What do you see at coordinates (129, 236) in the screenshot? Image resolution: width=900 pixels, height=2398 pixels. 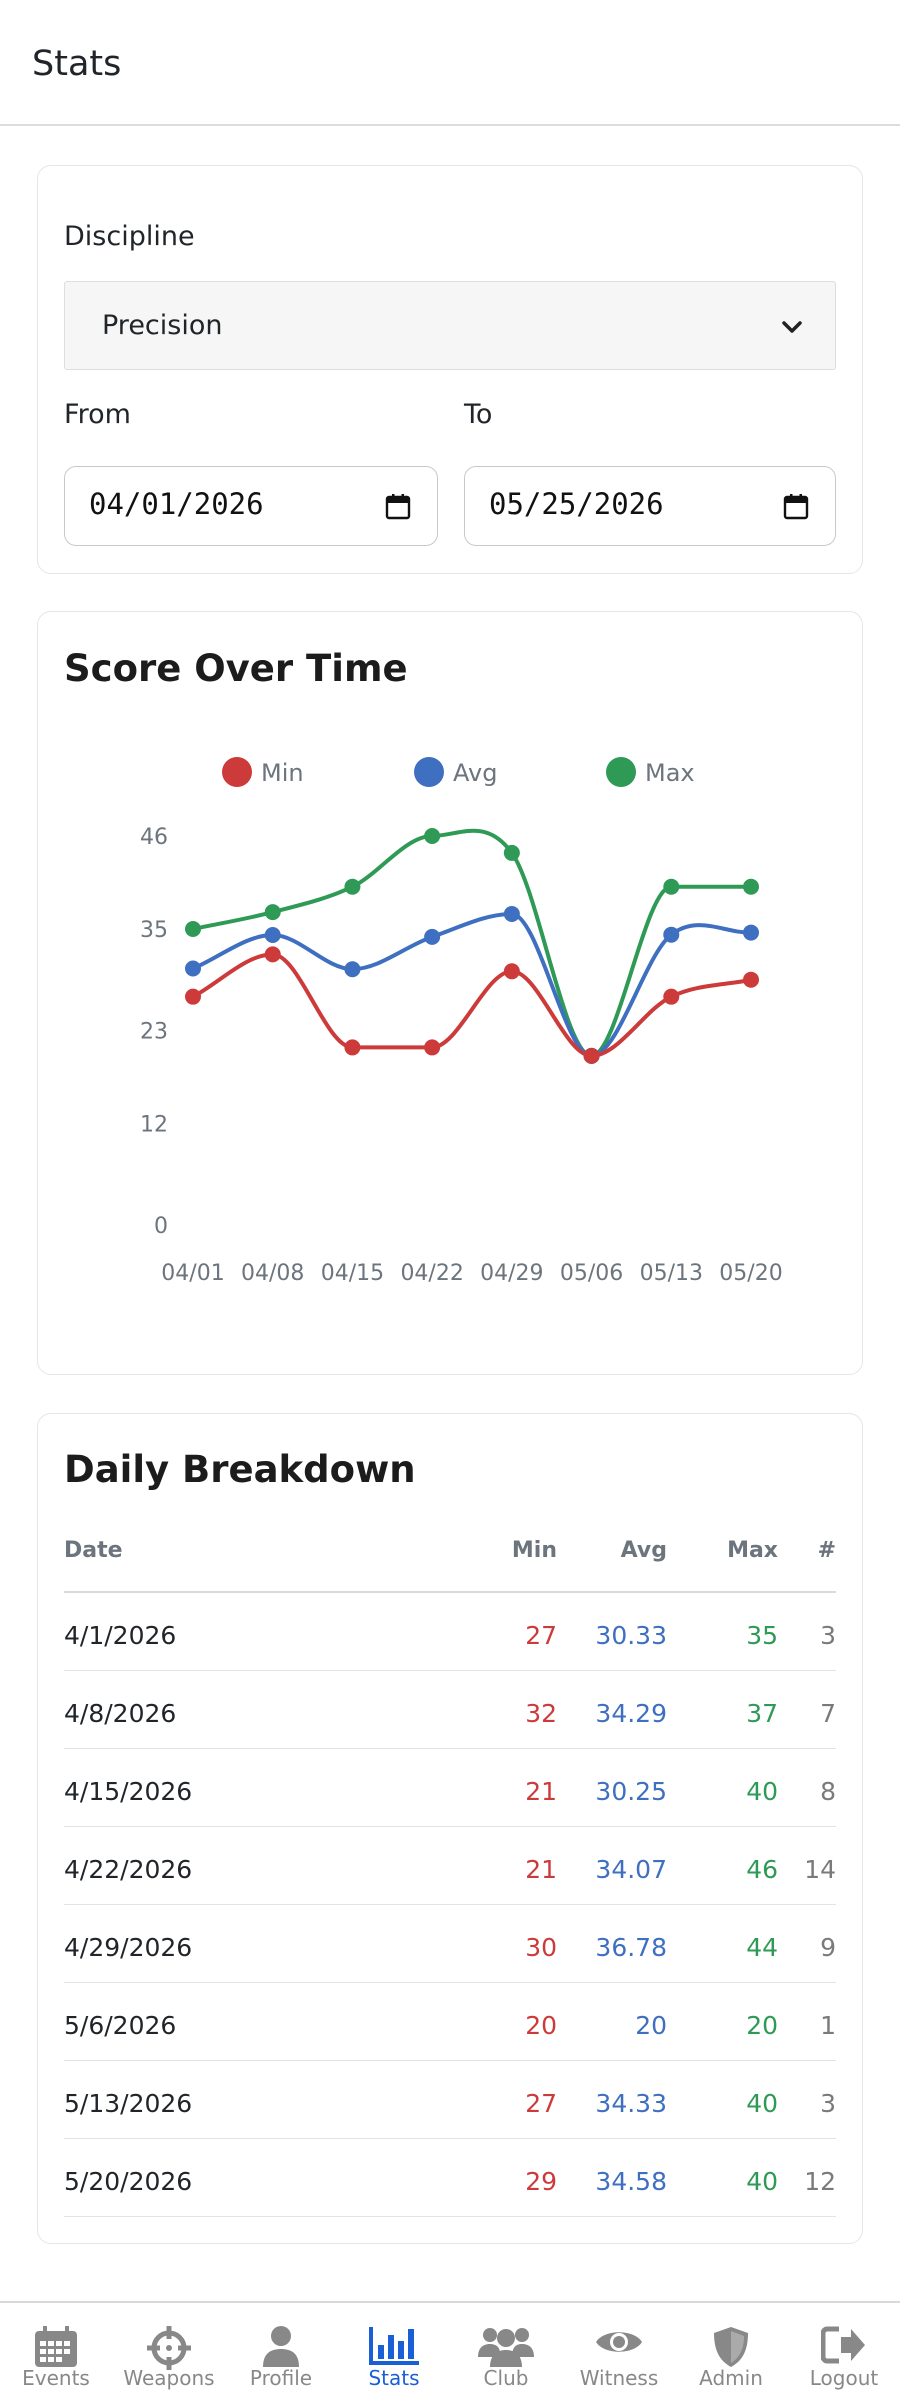 I see `discipline-label: Discipline` at bounding box center [129, 236].